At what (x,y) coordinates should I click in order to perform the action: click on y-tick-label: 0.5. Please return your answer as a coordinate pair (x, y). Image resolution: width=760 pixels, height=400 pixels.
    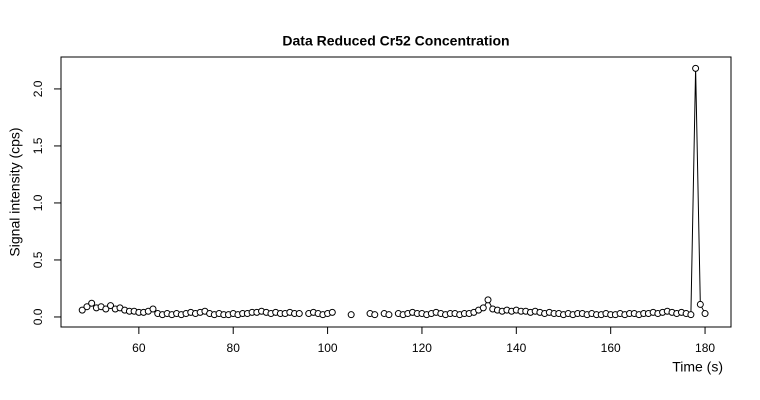
    Looking at the image, I should click on (38, 259).